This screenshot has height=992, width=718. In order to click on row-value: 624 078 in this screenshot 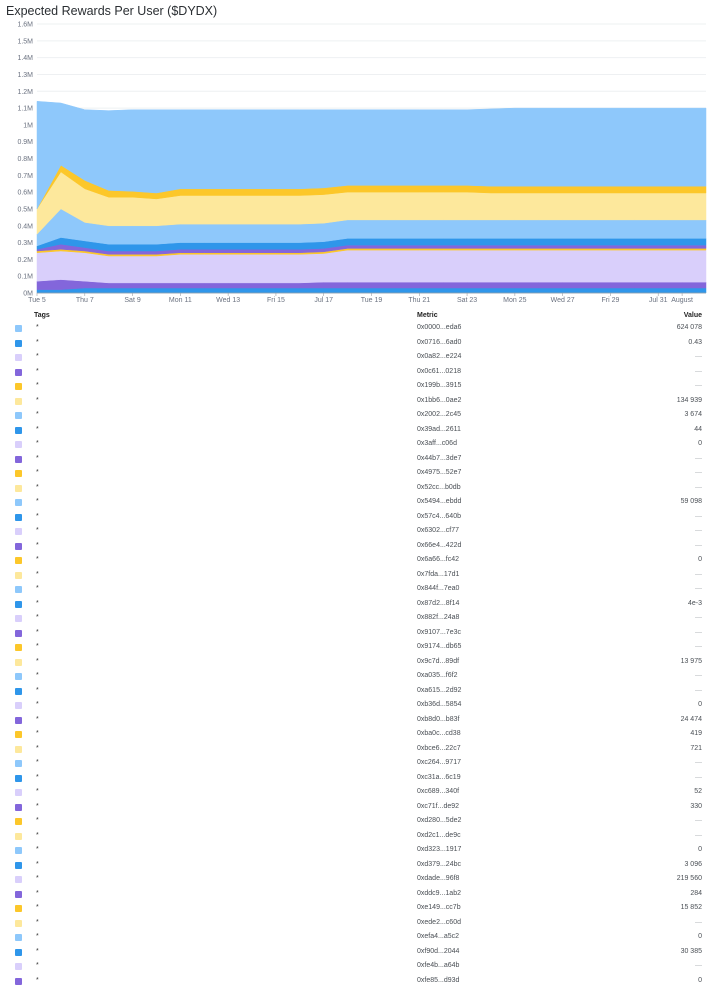, I will do `click(689, 327)`.